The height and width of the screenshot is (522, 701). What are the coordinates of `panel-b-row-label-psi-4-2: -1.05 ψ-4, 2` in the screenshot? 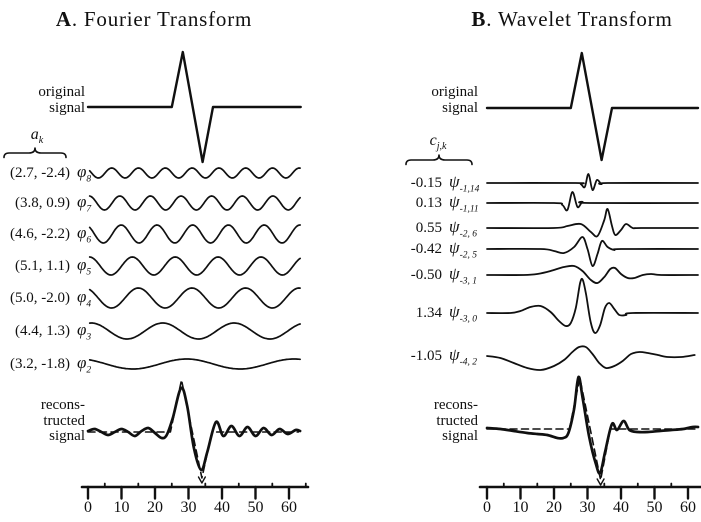 It's located at (437, 356).